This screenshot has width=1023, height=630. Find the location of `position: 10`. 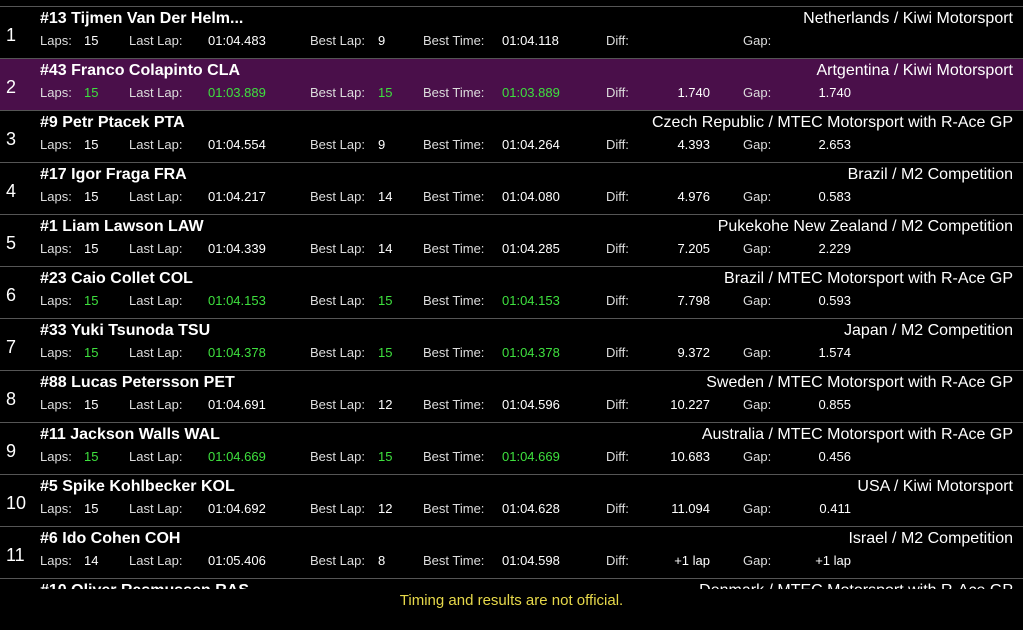

position: 10 is located at coordinates (16, 503).